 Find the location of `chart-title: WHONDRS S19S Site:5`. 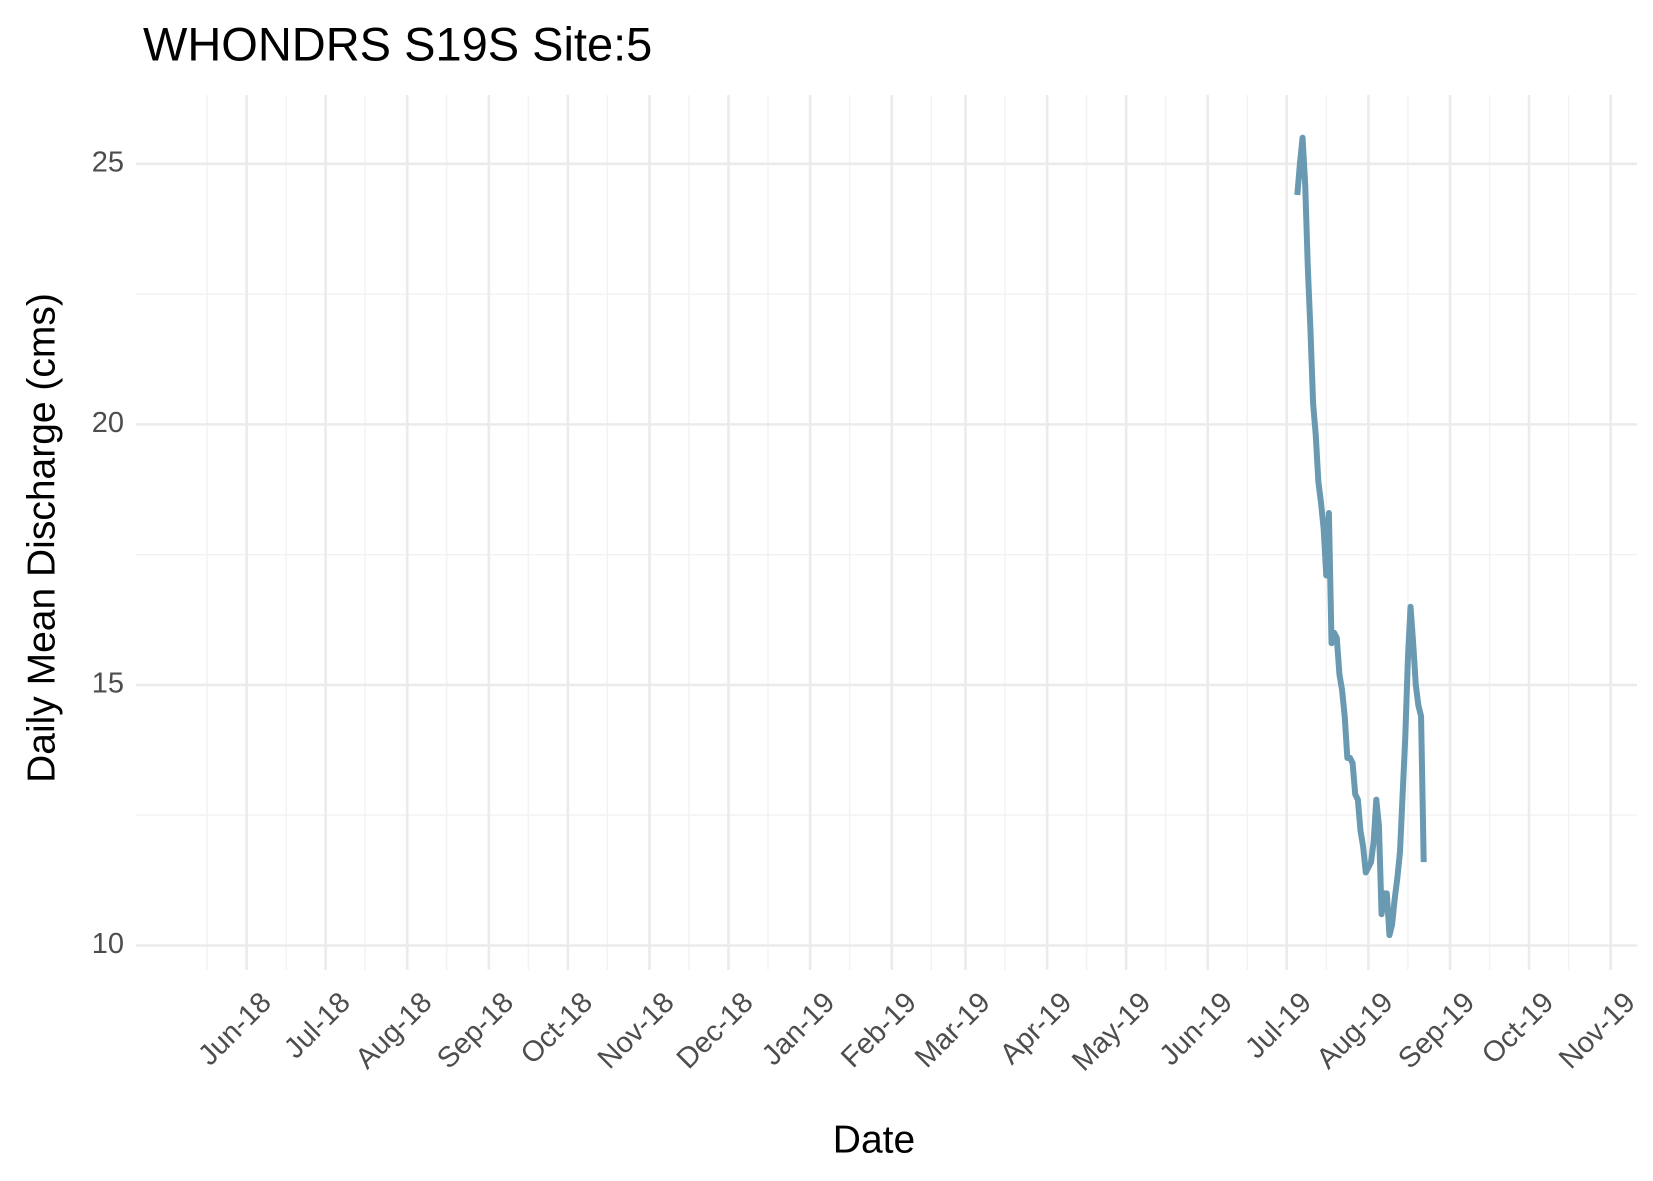

chart-title: WHONDRS S19S Site:5 is located at coordinates (397, 43).